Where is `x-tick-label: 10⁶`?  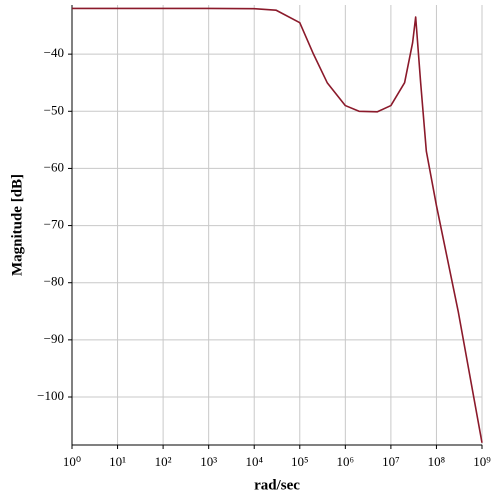 x-tick-label: 10⁶ is located at coordinates (346, 461).